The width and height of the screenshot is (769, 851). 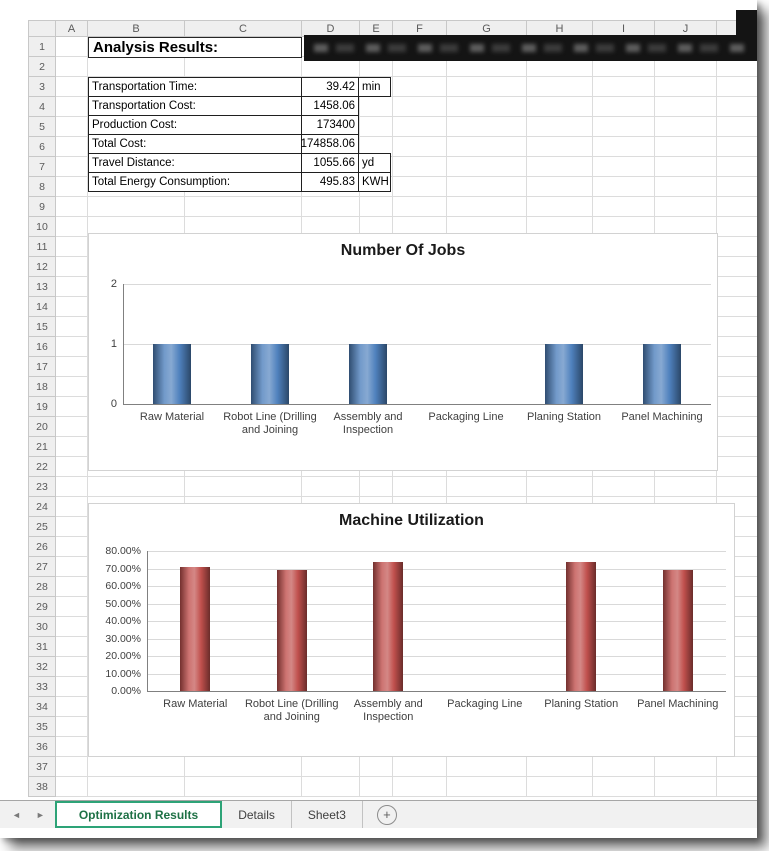 What do you see at coordinates (138, 814) in the screenshot?
I see `tab-optimization-results: Optimization Results` at bounding box center [138, 814].